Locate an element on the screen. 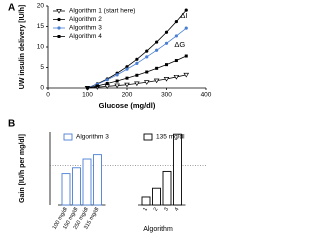  x-tick-label: 400 is located at coordinates (206, 95).